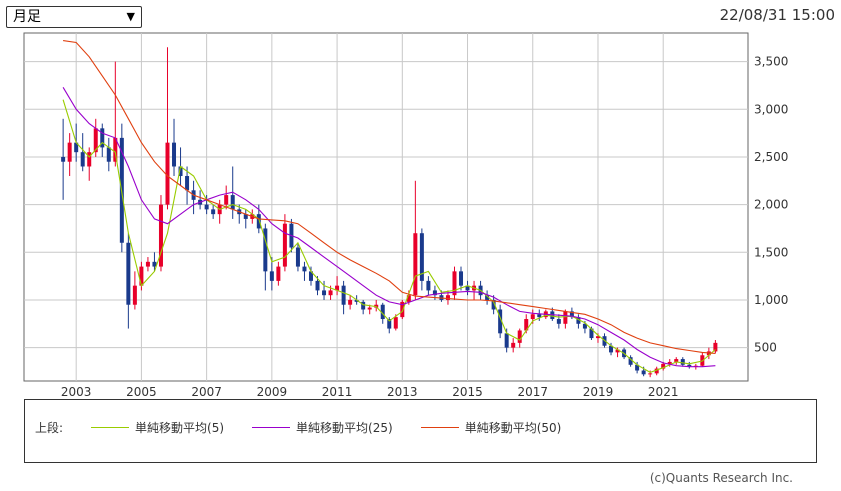  I want to click on legend-label-ma25: 単純移動平均(25), so click(344, 428).